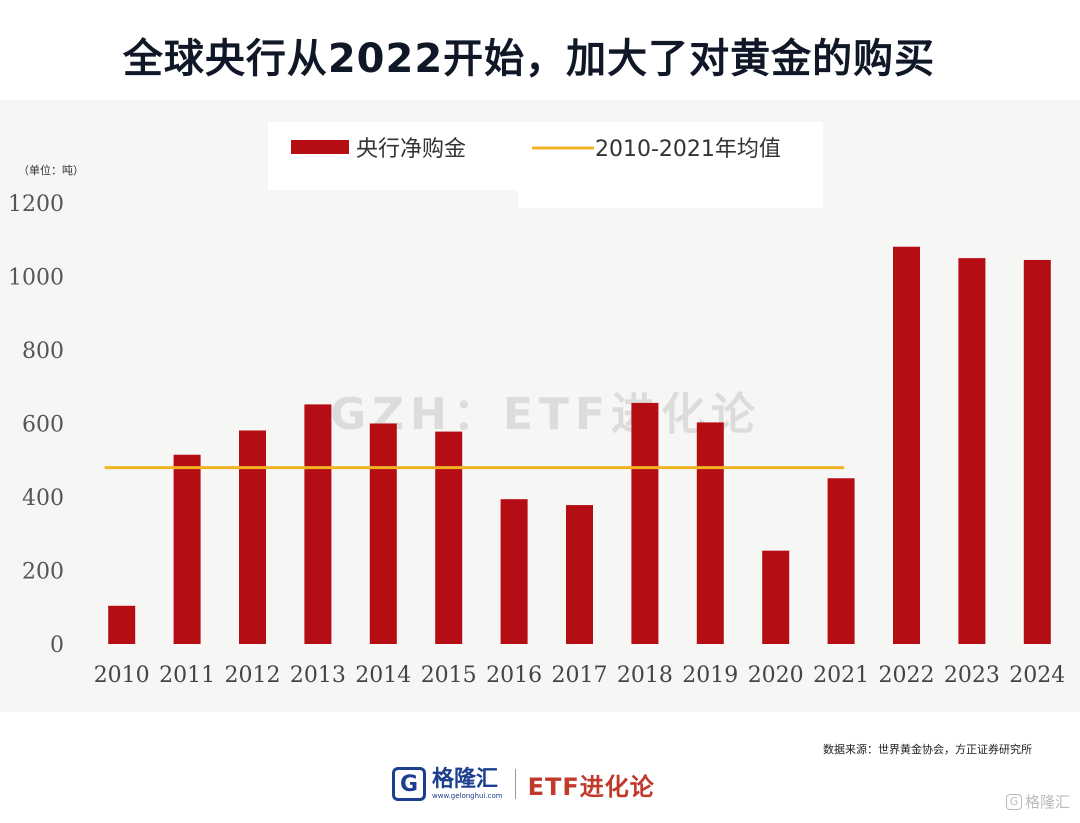 The image size is (1080, 823). I want to click on bar-2020, so click(776, 597).